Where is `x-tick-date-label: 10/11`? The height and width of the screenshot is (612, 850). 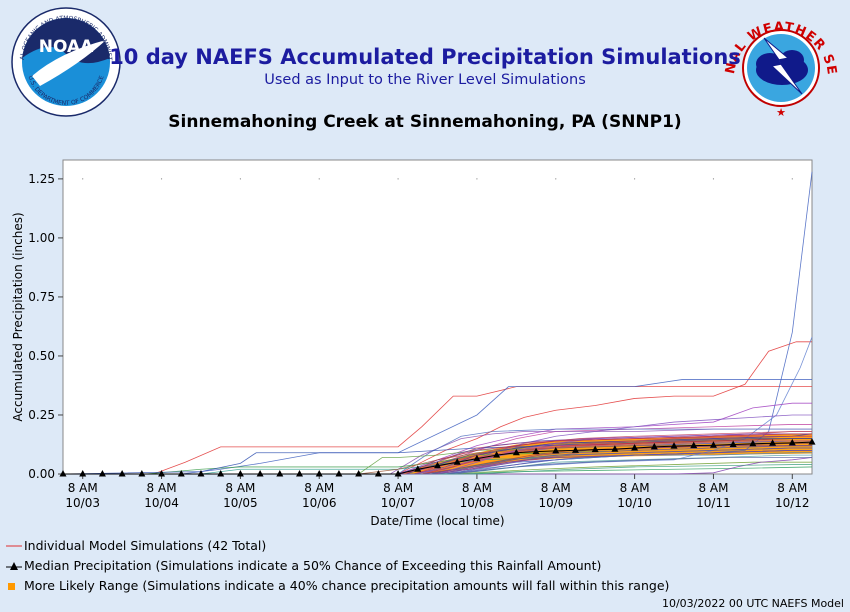
x-tick-date-label: 10/11 is located at coordinates (713, 503).